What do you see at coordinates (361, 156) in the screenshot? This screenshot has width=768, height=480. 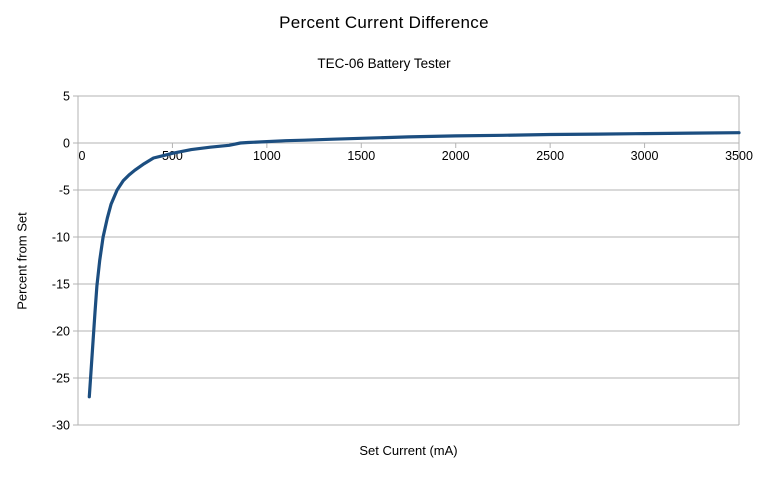 I see `x-tick-label: 1500` at bounding box center [361, 156].